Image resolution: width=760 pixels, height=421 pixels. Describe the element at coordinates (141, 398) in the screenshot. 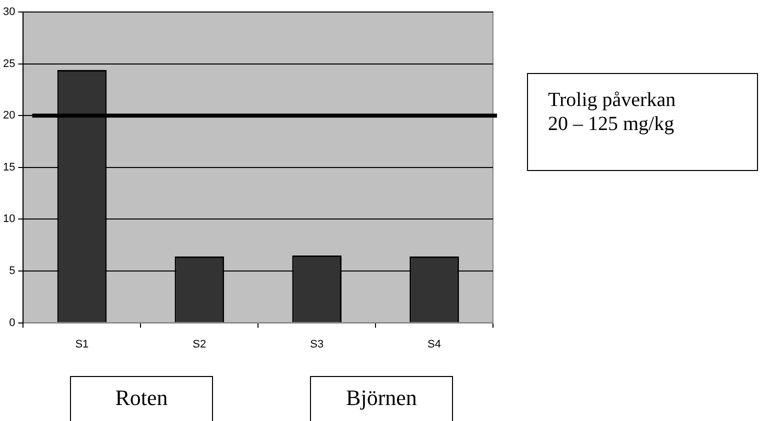

I see `text: Roten` at that location.